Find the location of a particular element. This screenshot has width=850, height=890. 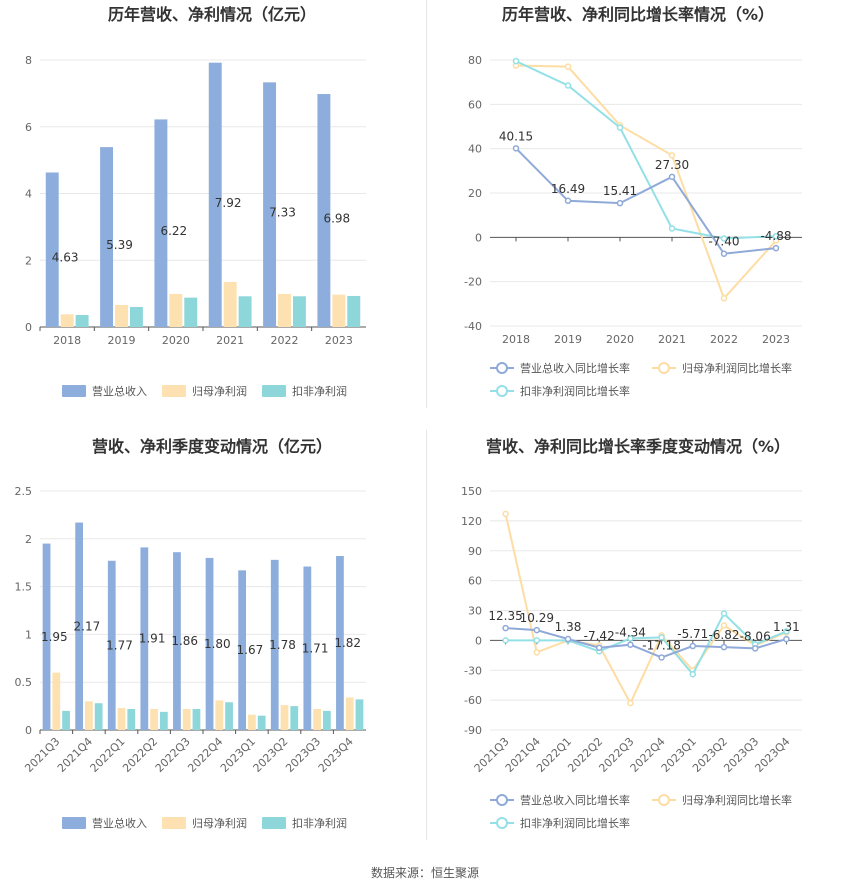

legend-label: 扣非净利润 is located at coordinates (319, 391).